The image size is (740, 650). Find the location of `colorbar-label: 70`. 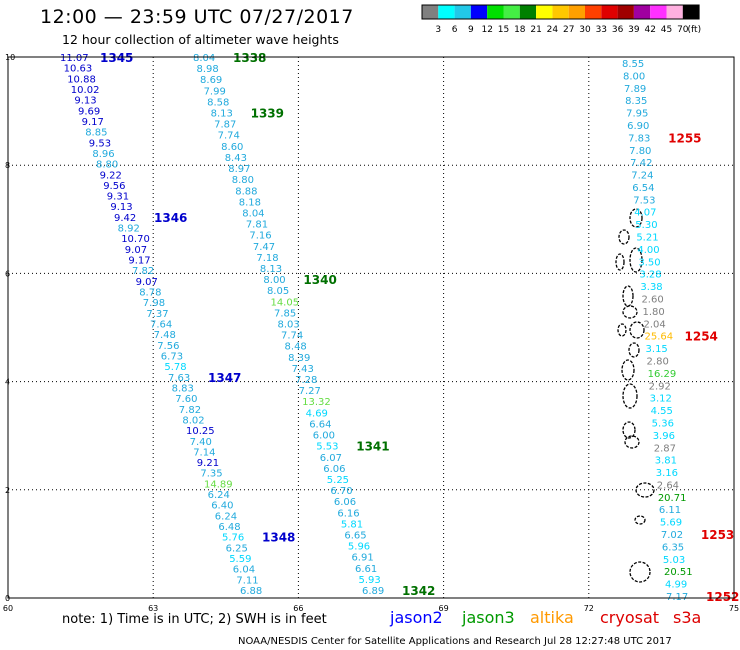

colorbar-label: 70 is located at coordinates (683, 30).